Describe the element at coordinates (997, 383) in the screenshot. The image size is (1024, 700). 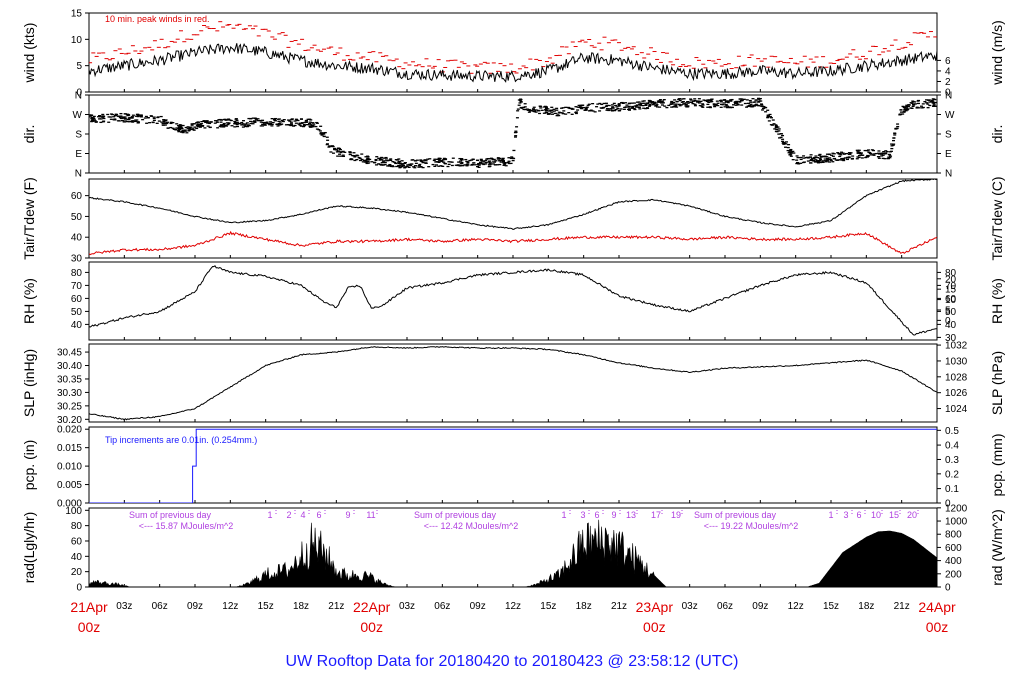
I see `slp-right-axis-label: SLP (hPa)` at that location.